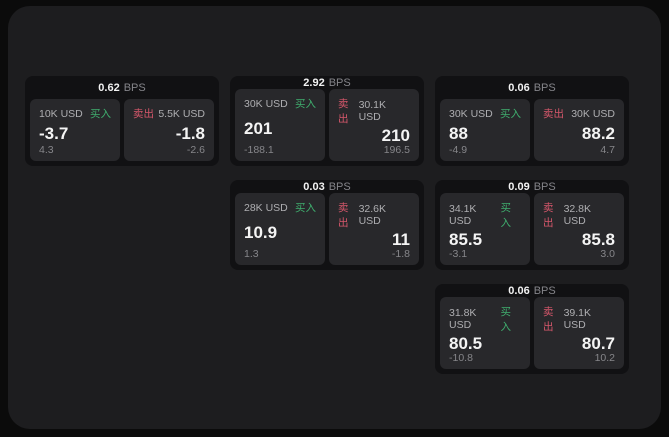 The height and width of the screenshot is (437, 669). Describe the element at coordinates (372, 111) in the screenshot. I see `sell-amount: 30.1K USD` at that location.